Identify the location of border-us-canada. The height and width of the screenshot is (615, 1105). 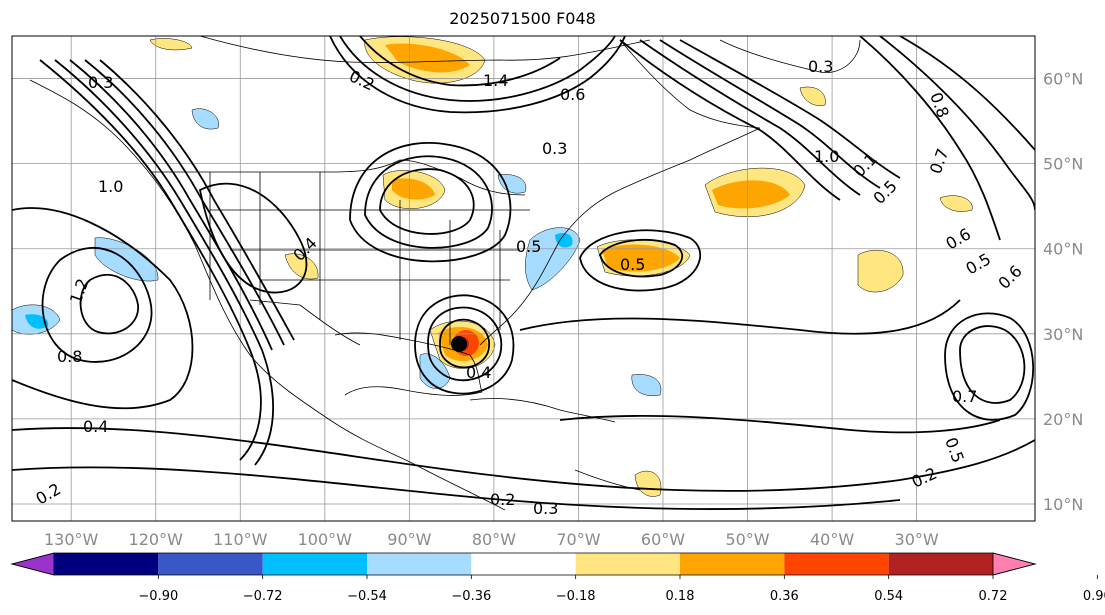
(338, 177).